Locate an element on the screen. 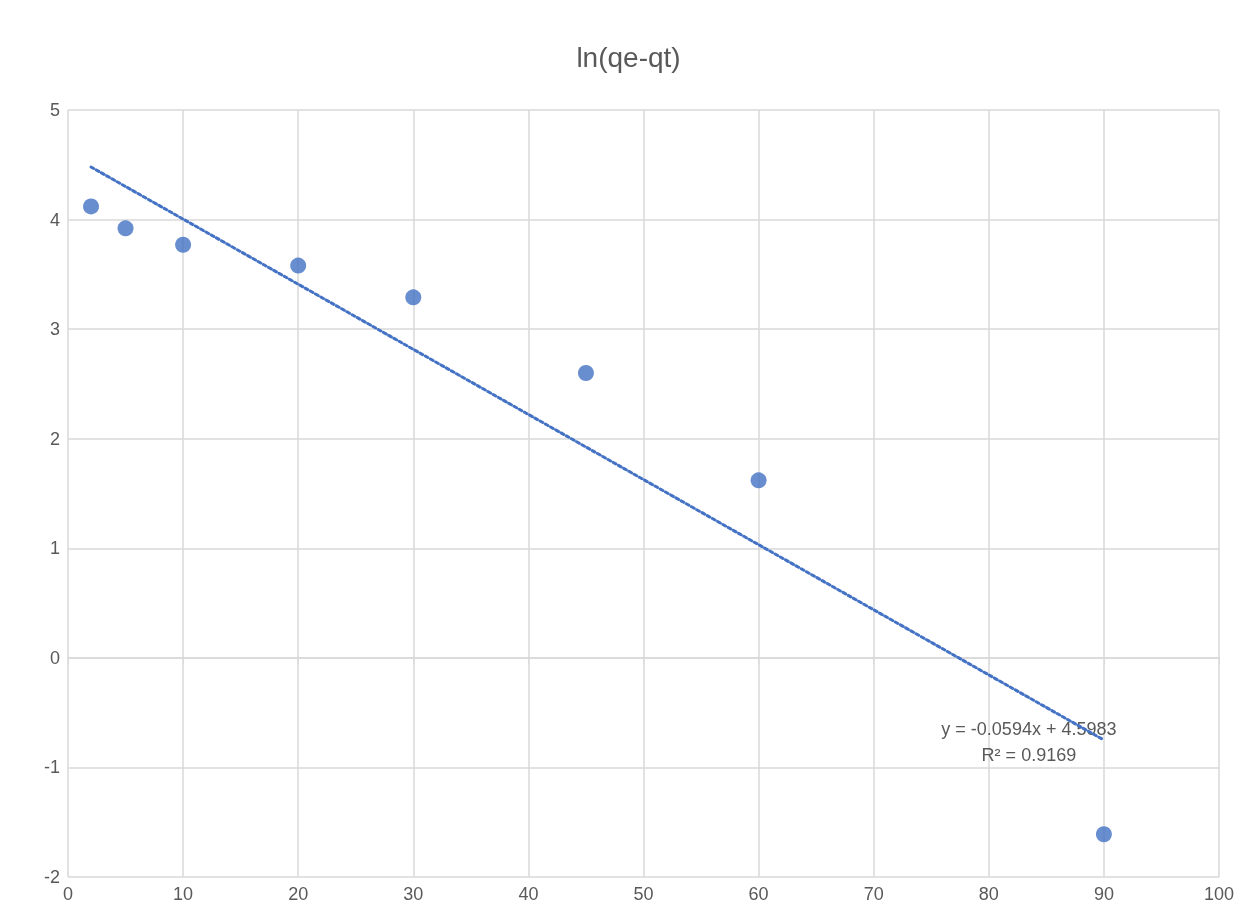 This screenshot has height=903, width=1257. x-tick-label: 70 is located at coordinates (873, 893).